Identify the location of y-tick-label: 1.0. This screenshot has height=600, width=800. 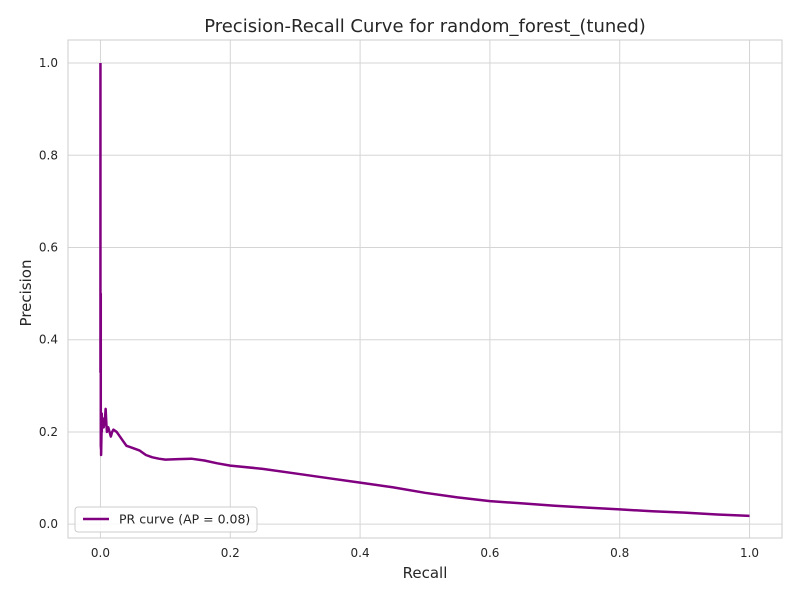
(48, 63).